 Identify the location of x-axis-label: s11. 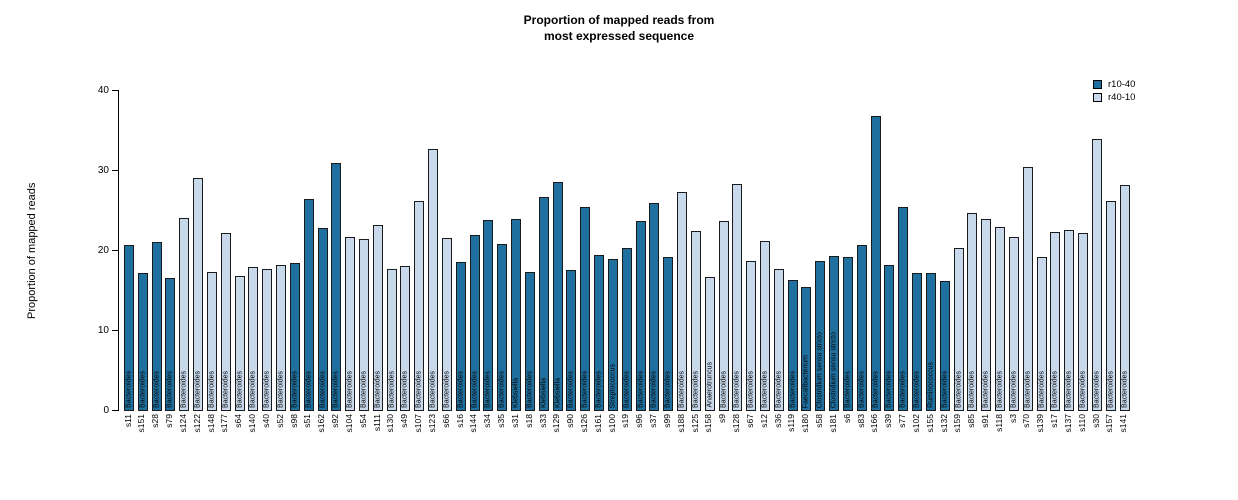
(127, 421).